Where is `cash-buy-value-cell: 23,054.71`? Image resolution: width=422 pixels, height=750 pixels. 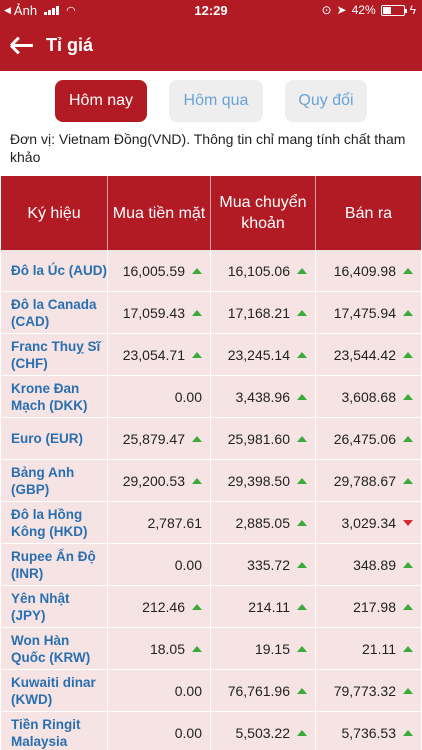
cash-buy-value-cell: 23,054.71 is located at coordinates (159, 354).